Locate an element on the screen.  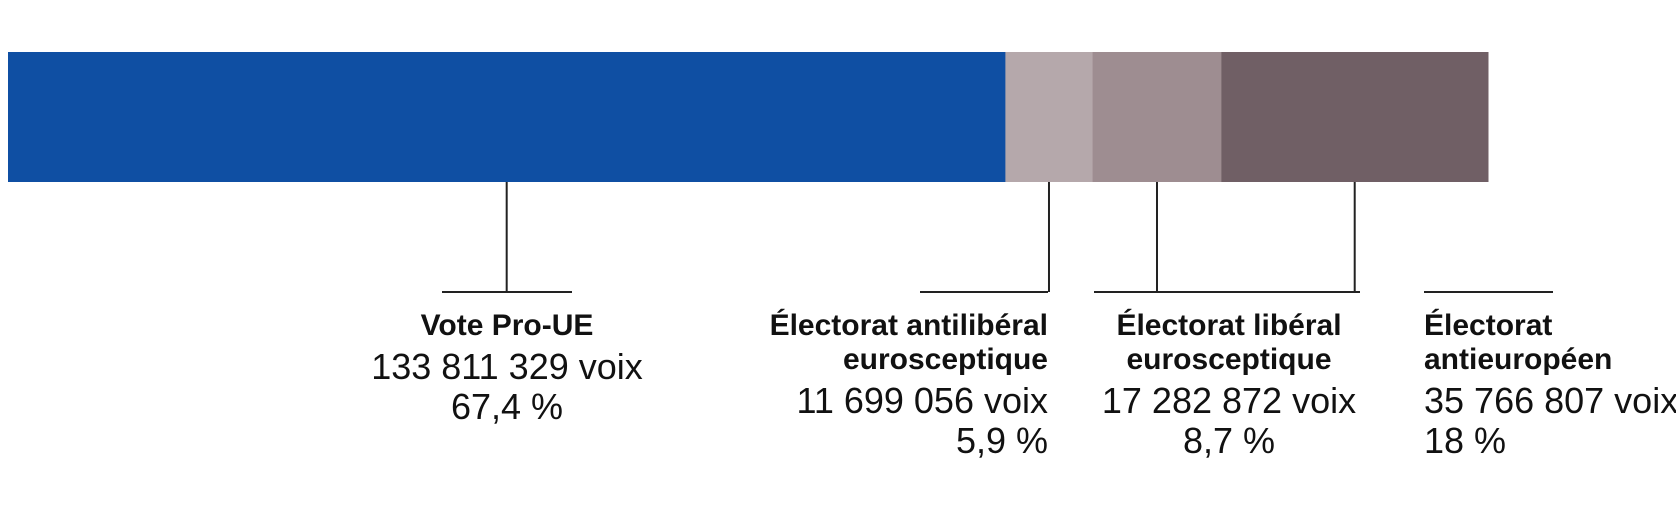
segment-percent-1: 67,4 % is located at coordinates (507, 406).